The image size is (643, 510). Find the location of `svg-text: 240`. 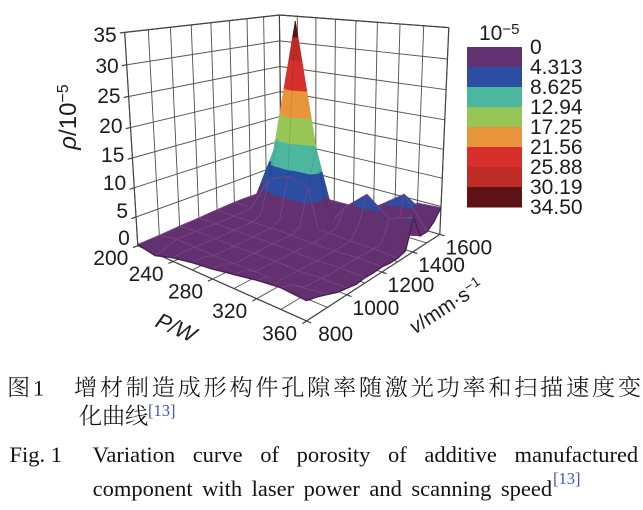

svg-text: 240 is located at coordinates (146, 274).